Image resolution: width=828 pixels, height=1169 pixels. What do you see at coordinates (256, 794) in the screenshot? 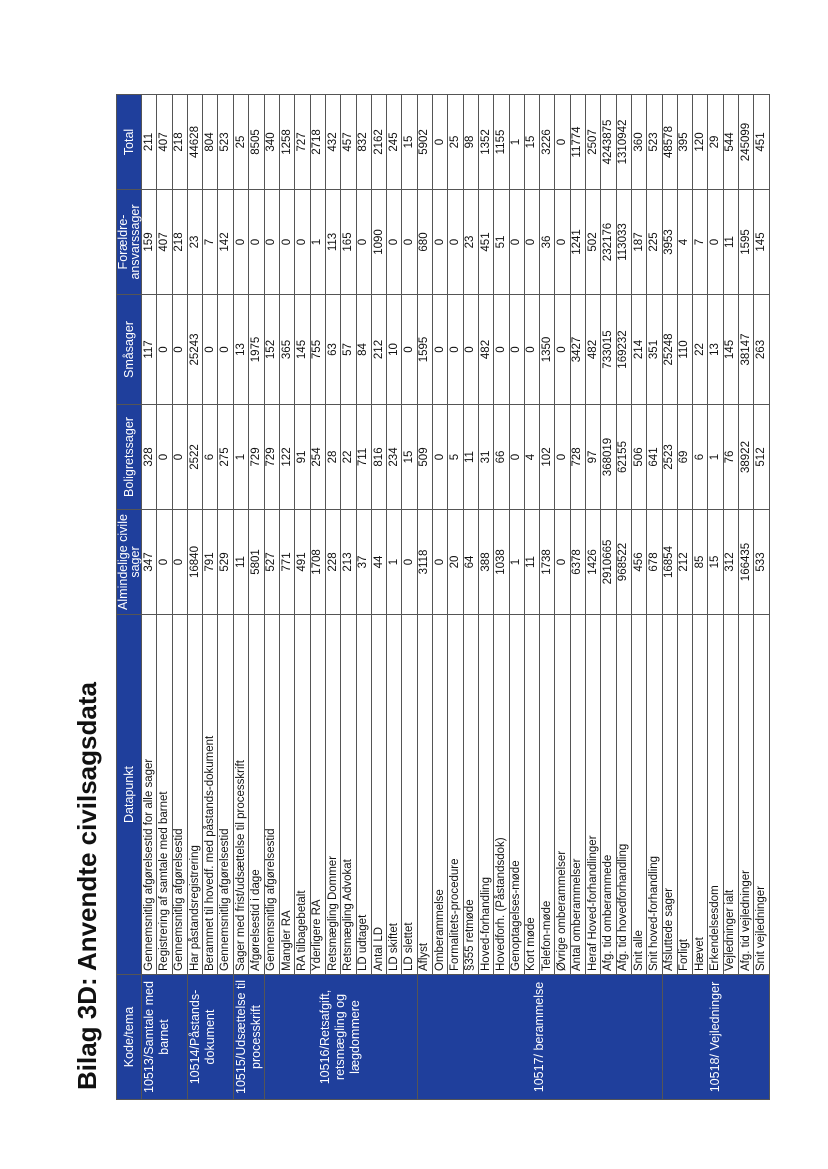
I see `datapoint-label: Afgørelsestid i dage` at bounding box center [256, 794].